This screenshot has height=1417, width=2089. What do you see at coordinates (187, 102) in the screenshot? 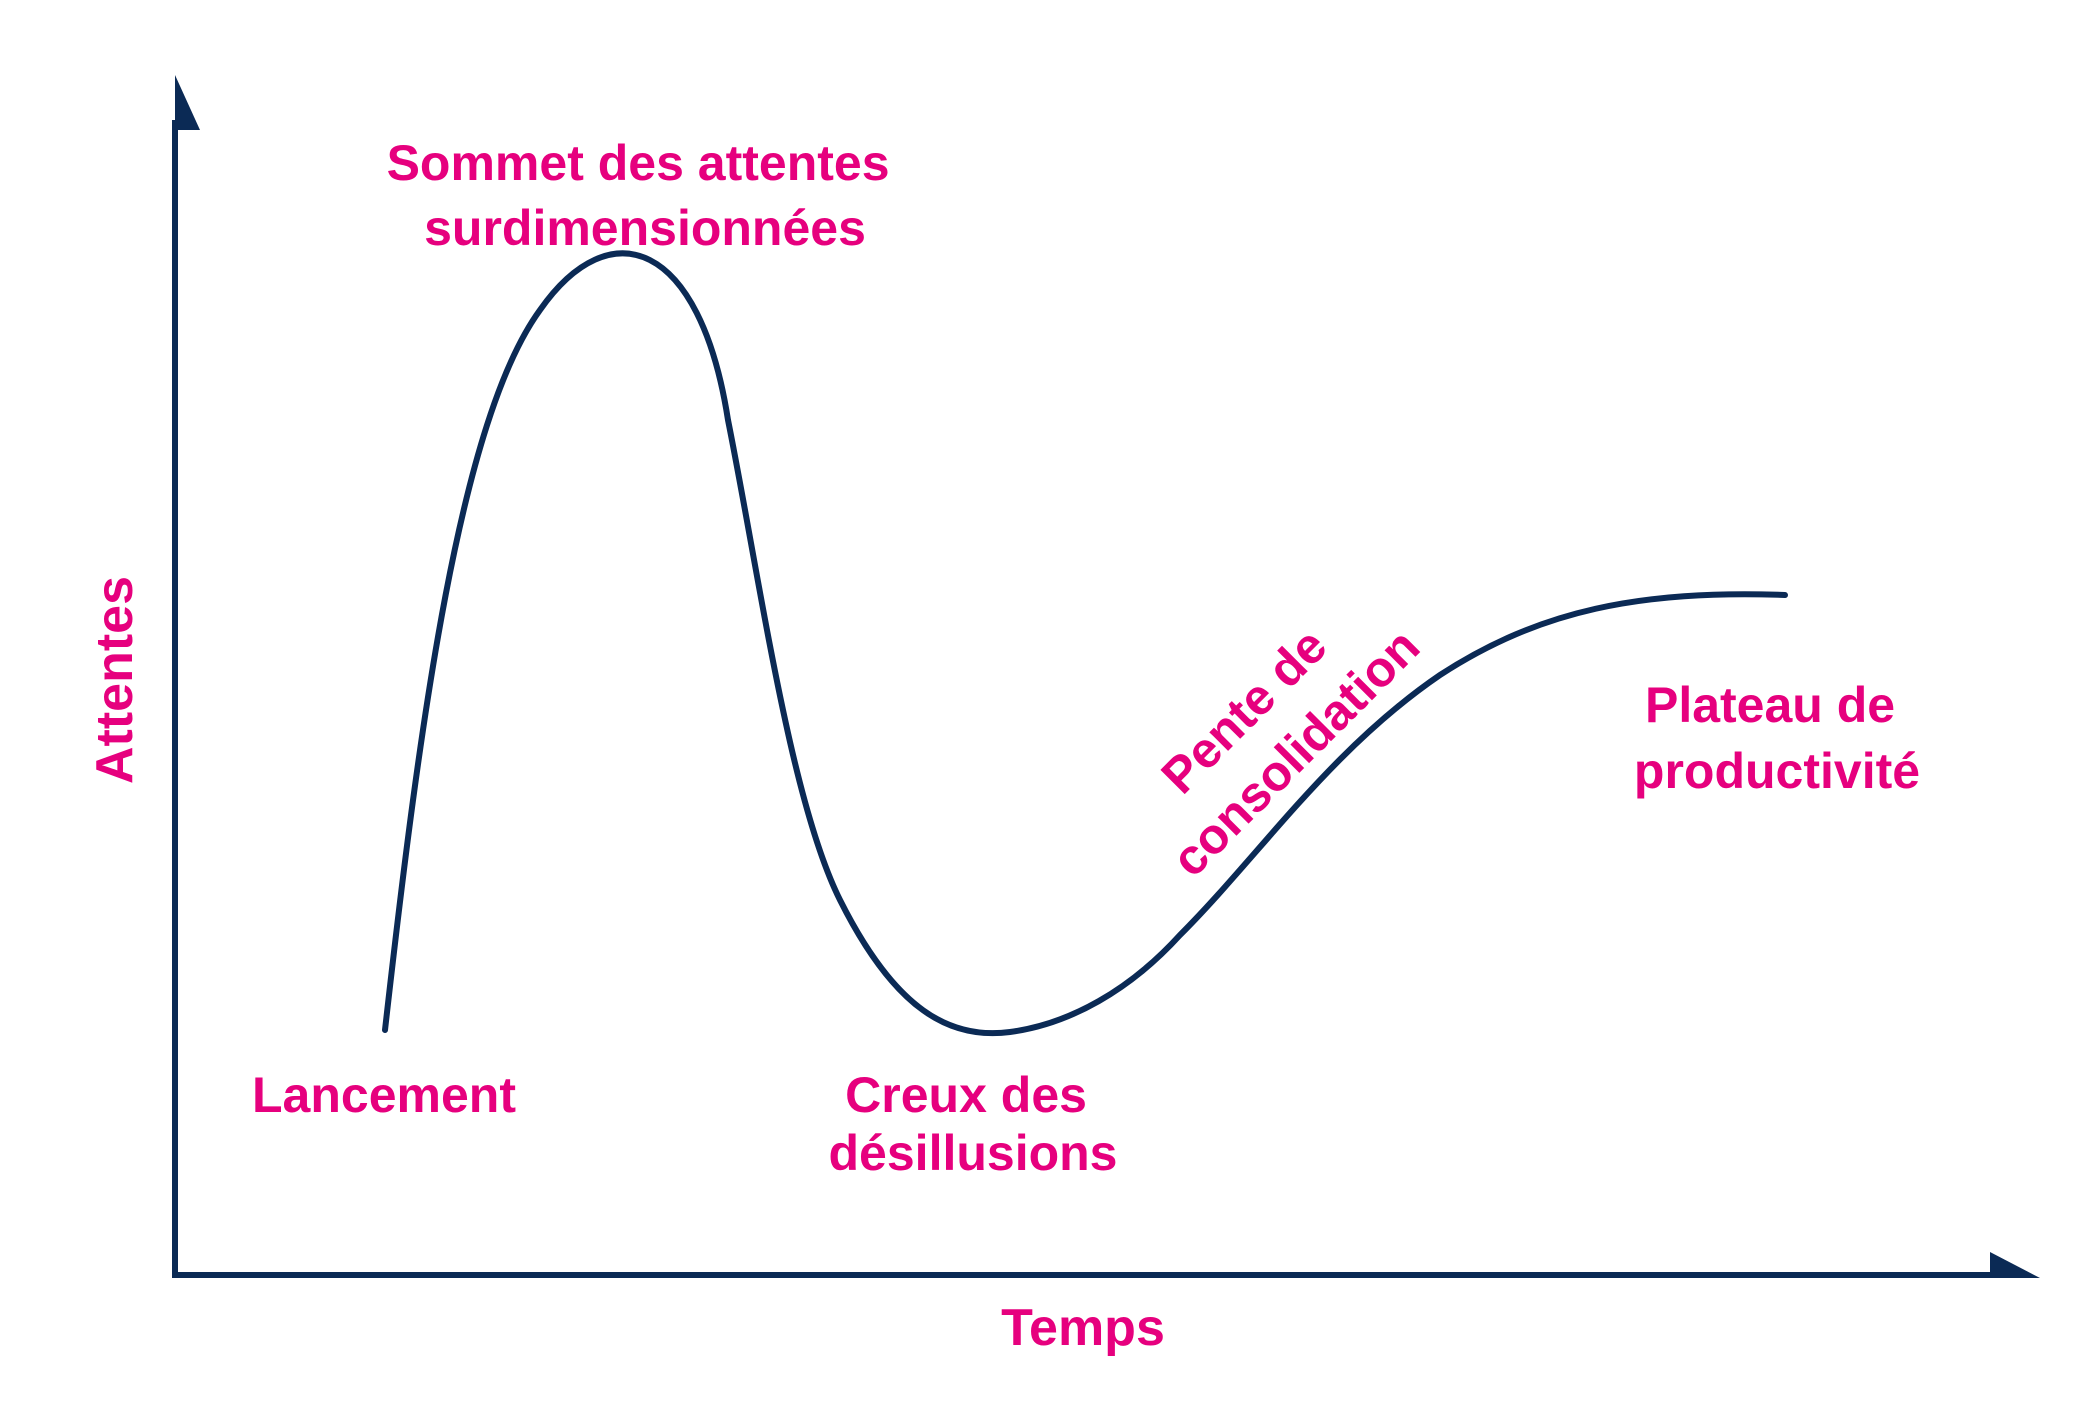
I see `y-axis-arrow-icon` at bounding box center [187, 102].